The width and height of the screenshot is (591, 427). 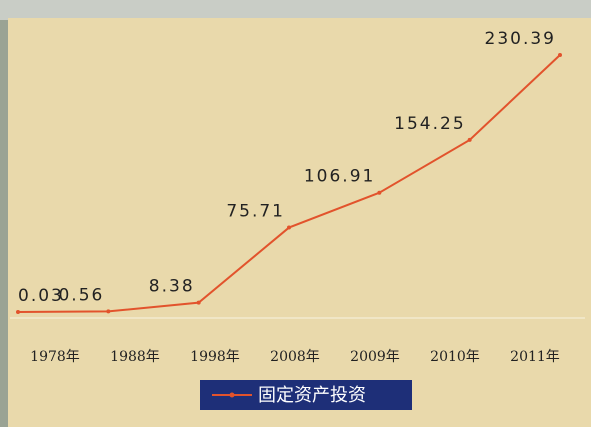 What do you see at coordinates (295, 10) in the screenshot?
I see `building-strip` at bounding box center [295, 10].